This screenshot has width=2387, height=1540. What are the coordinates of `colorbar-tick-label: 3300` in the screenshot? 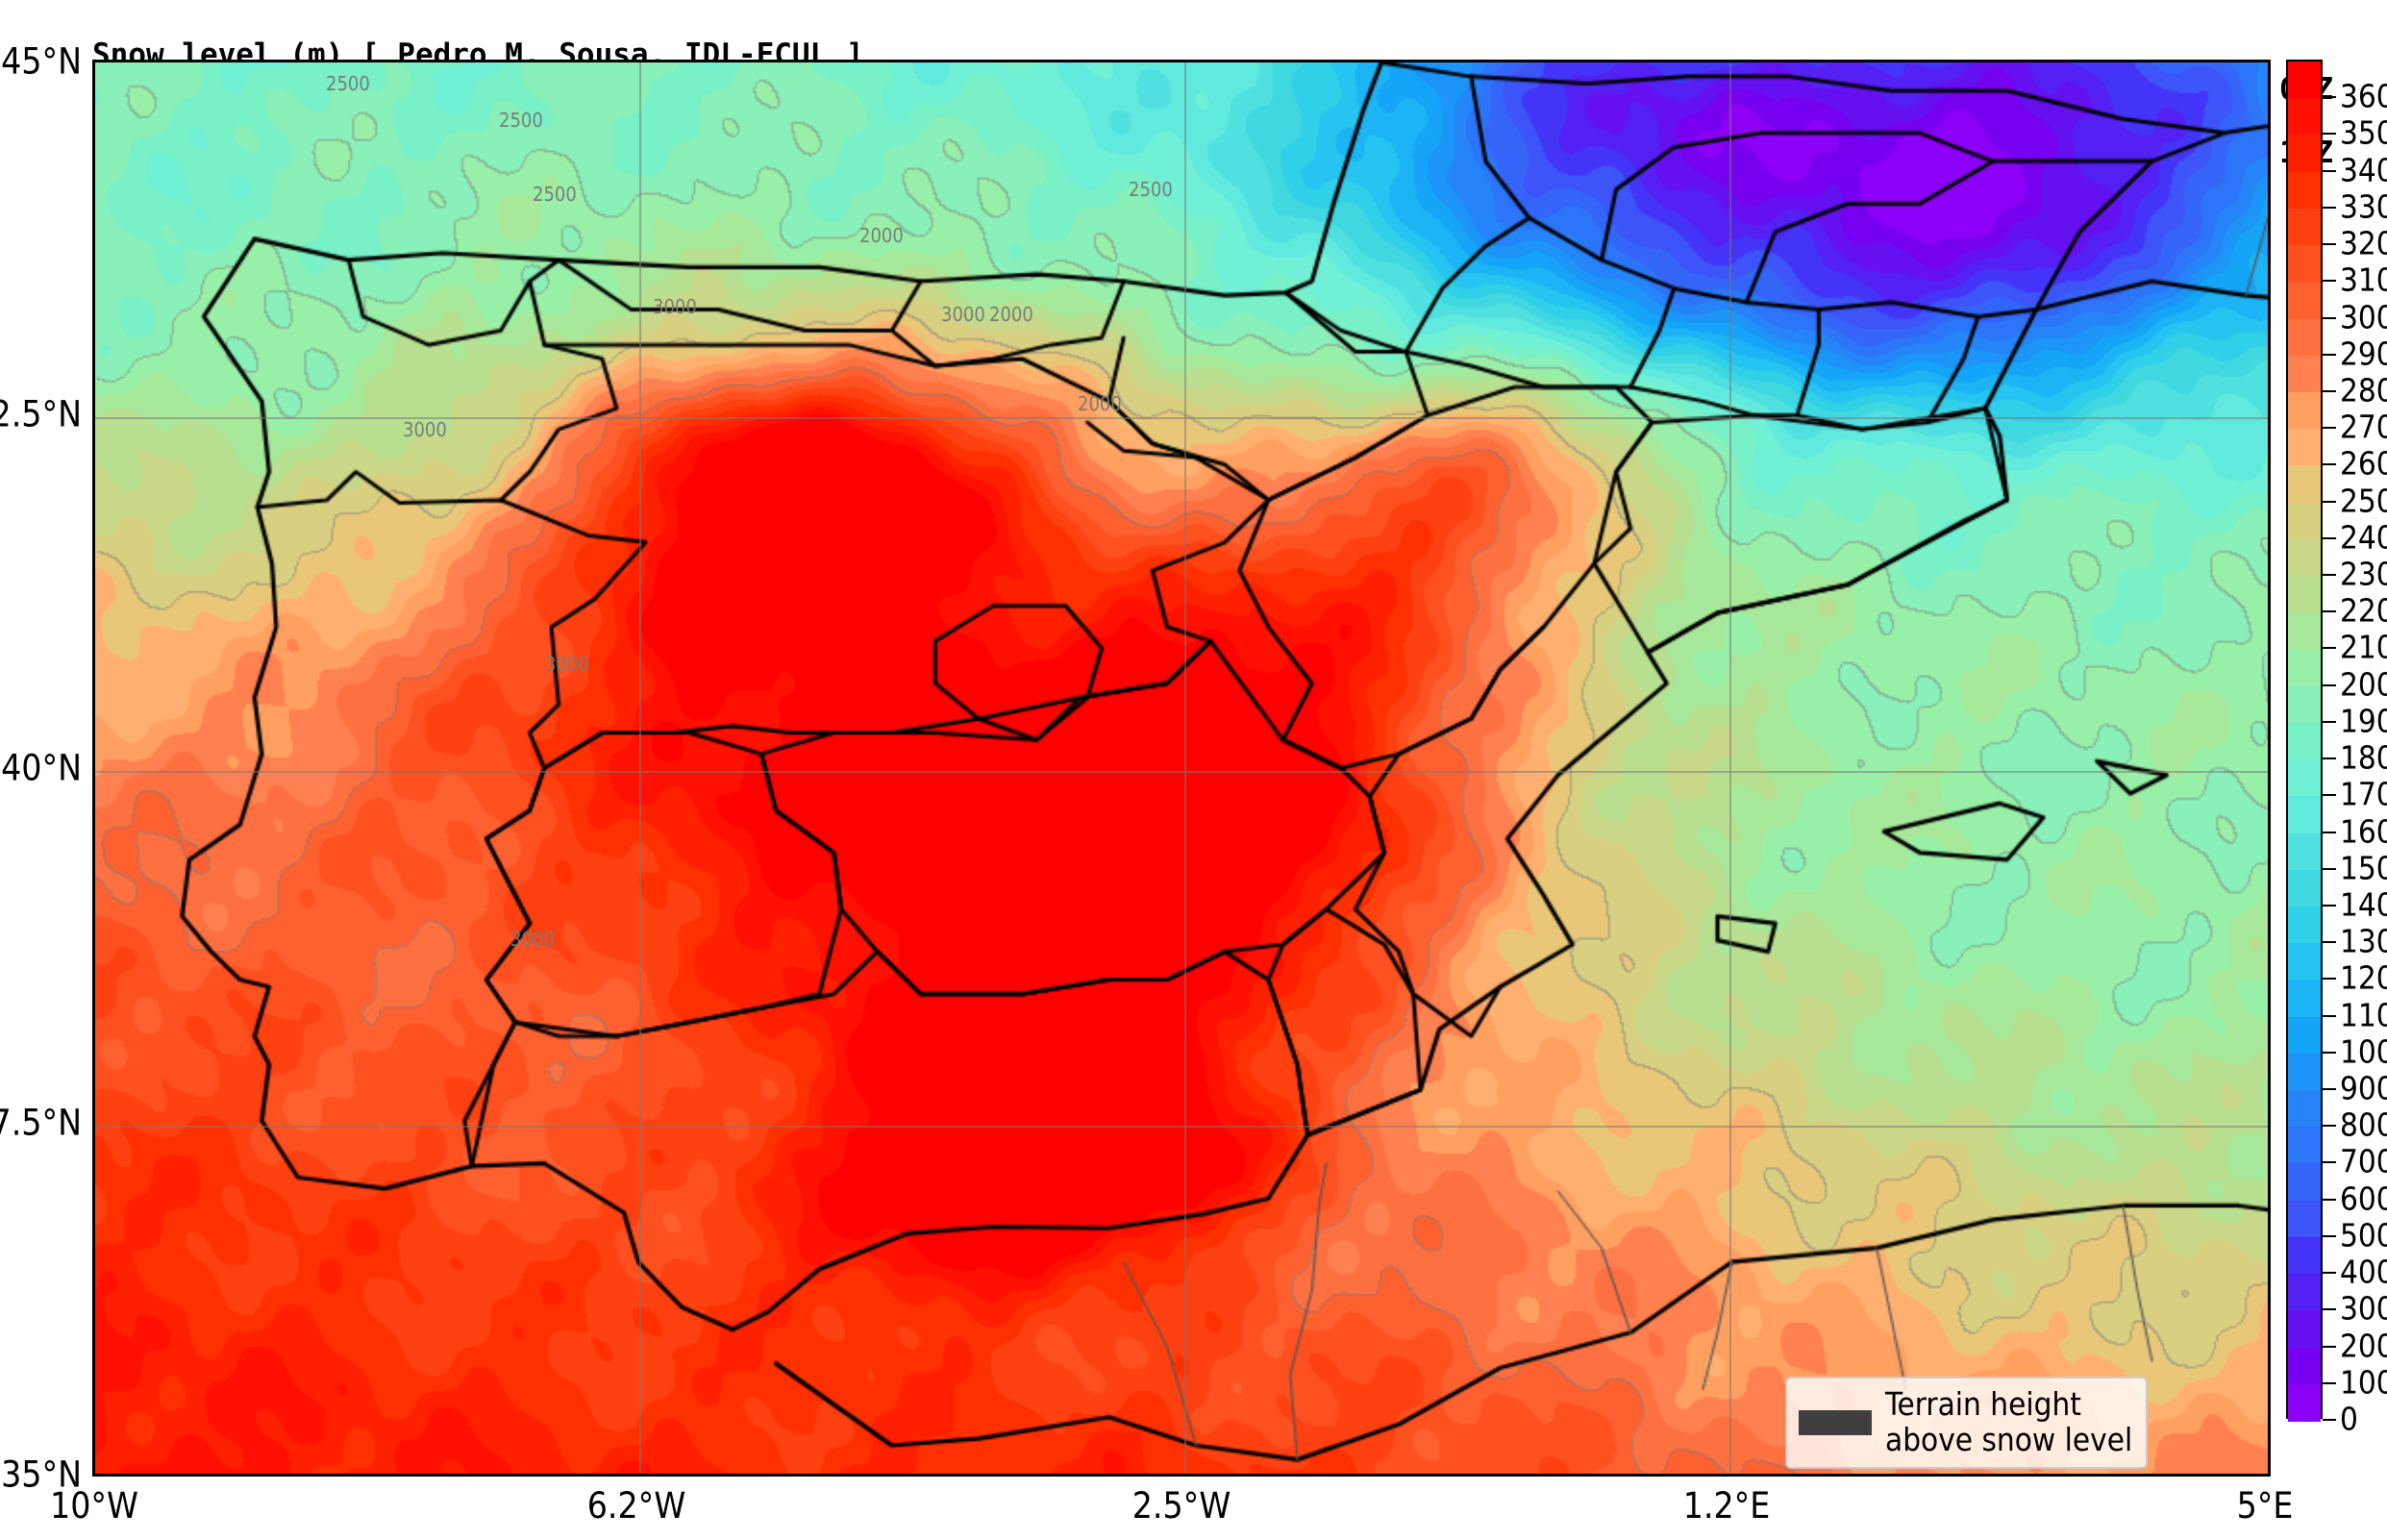 It's located at (2364, 206).